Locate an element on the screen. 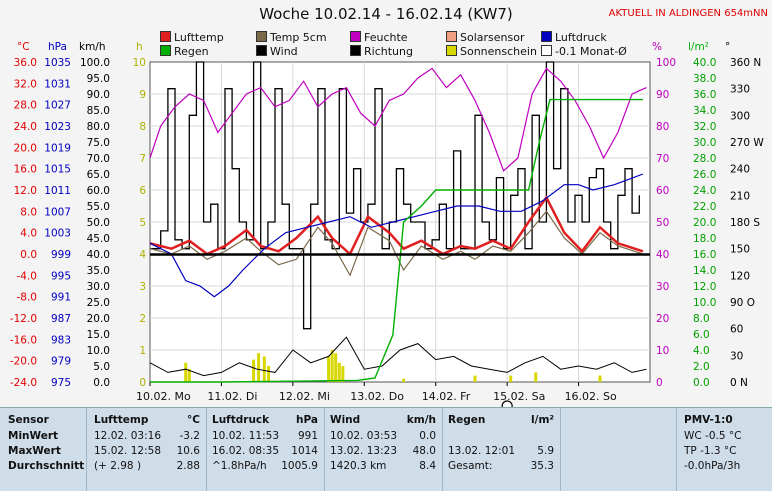 The height and width of the screenshot is (491, 772). x-tick-label: 11.02. Di is located at coordinates (232, 396).